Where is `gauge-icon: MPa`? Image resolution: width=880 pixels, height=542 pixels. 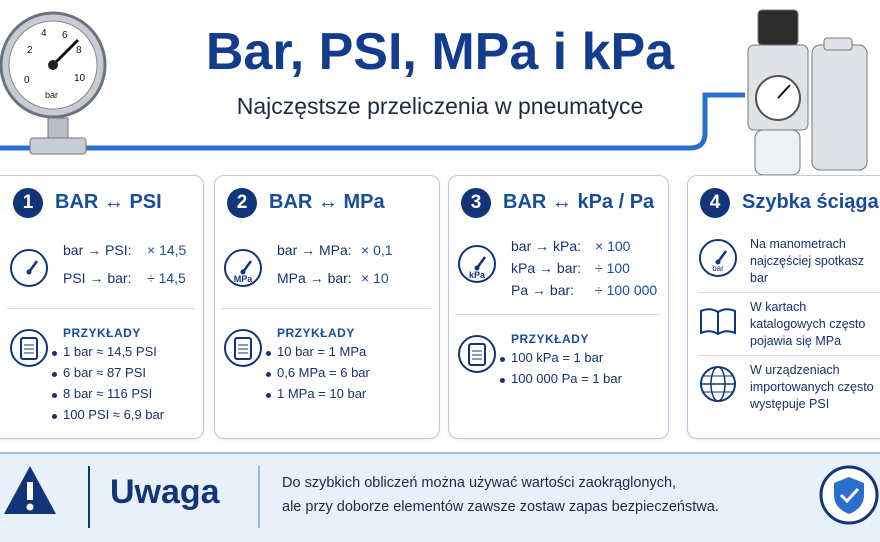 gauge-icon: MPa is located at coordinates (243, 270).